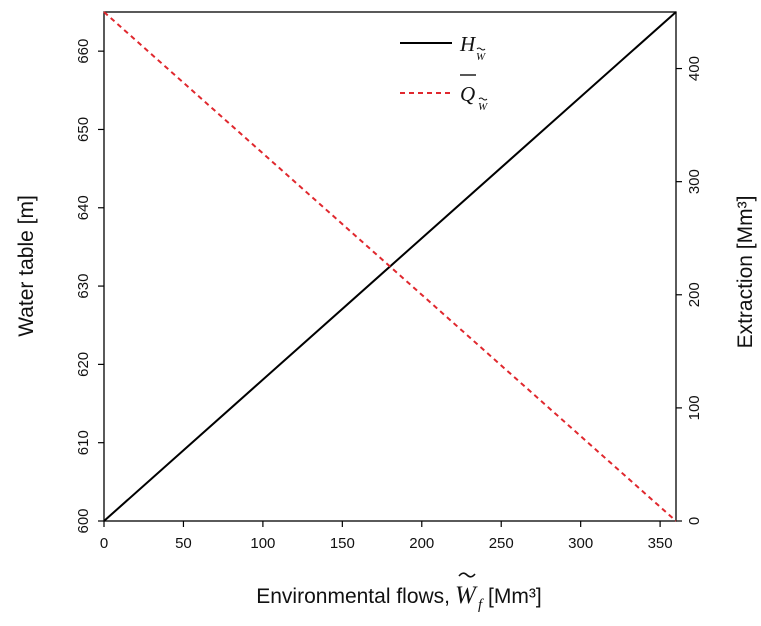 The image size is (761, 626). What do you see at coordinates (421, 543) in the screenshot?
I see `x-tick-label: 200` at bounding box center [421, 543].